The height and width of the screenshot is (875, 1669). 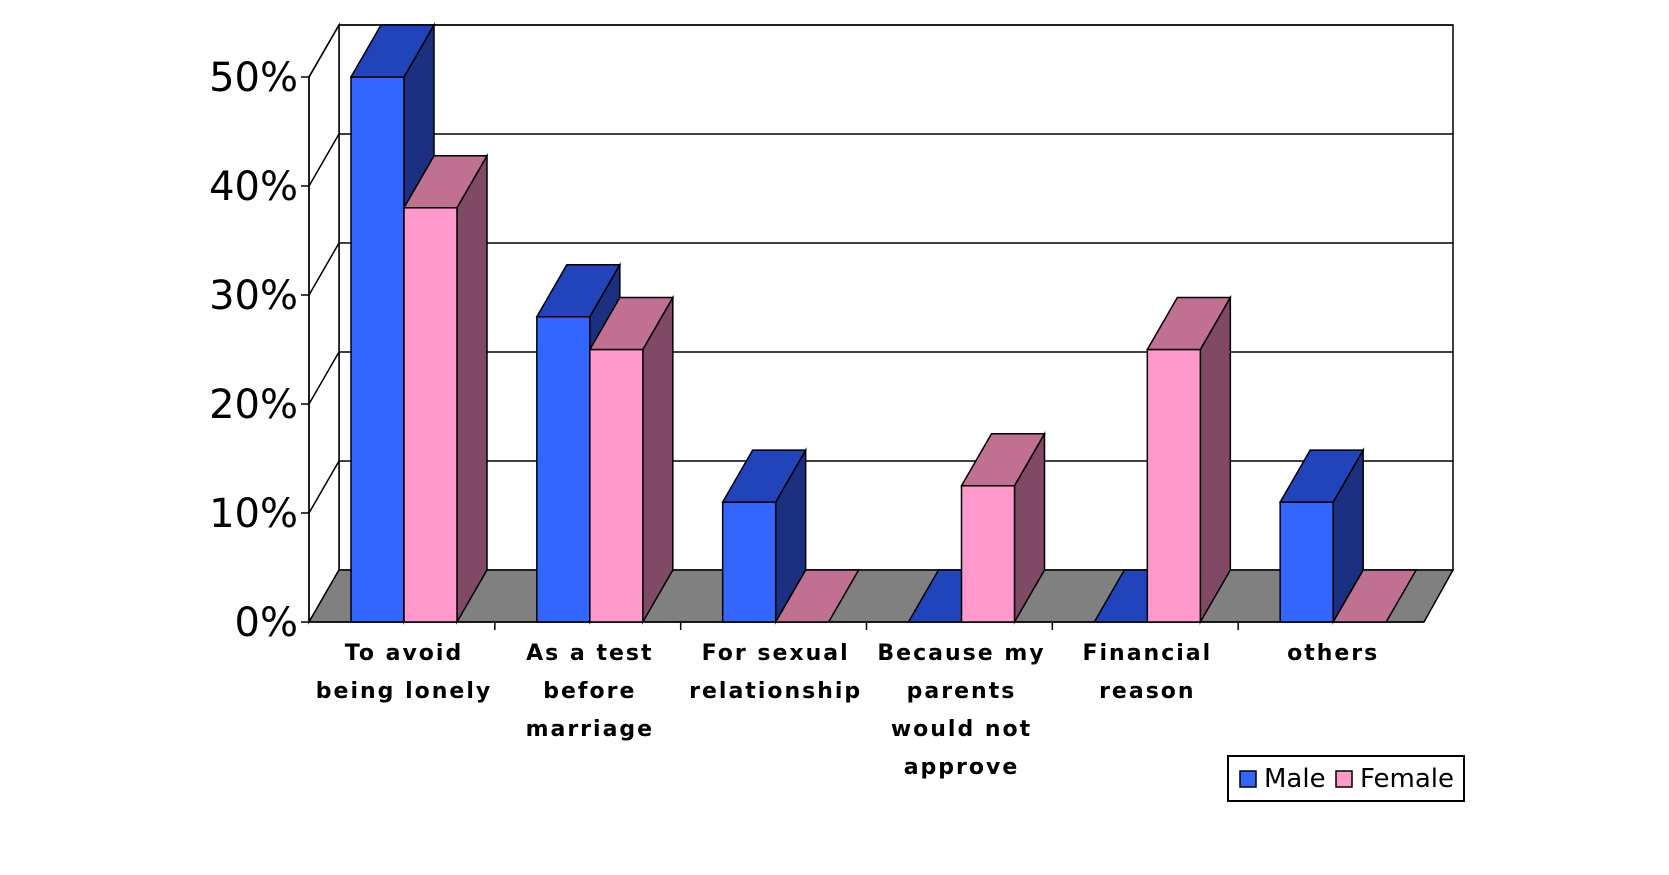 I want to click on legend-swatch-female, so click(x=1344, y=779).